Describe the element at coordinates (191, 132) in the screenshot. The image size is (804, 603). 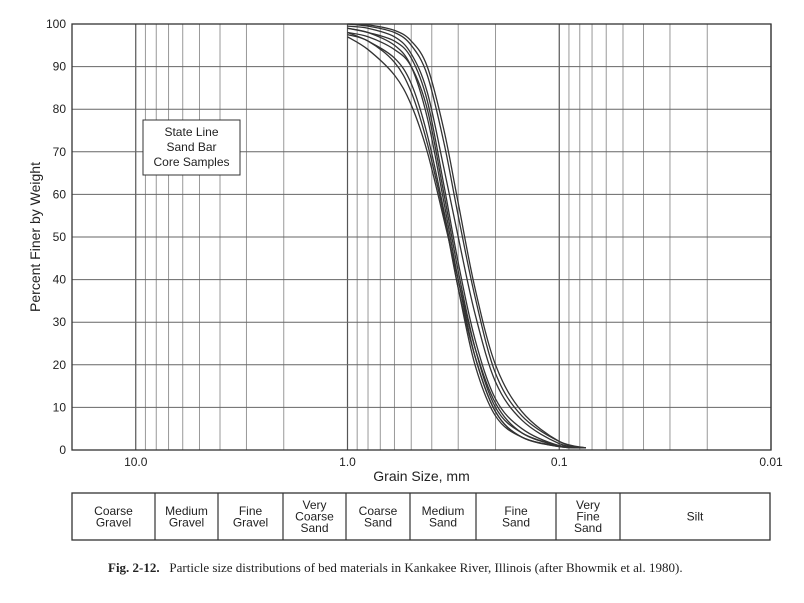
I see `legend-text: State Line` at that location.